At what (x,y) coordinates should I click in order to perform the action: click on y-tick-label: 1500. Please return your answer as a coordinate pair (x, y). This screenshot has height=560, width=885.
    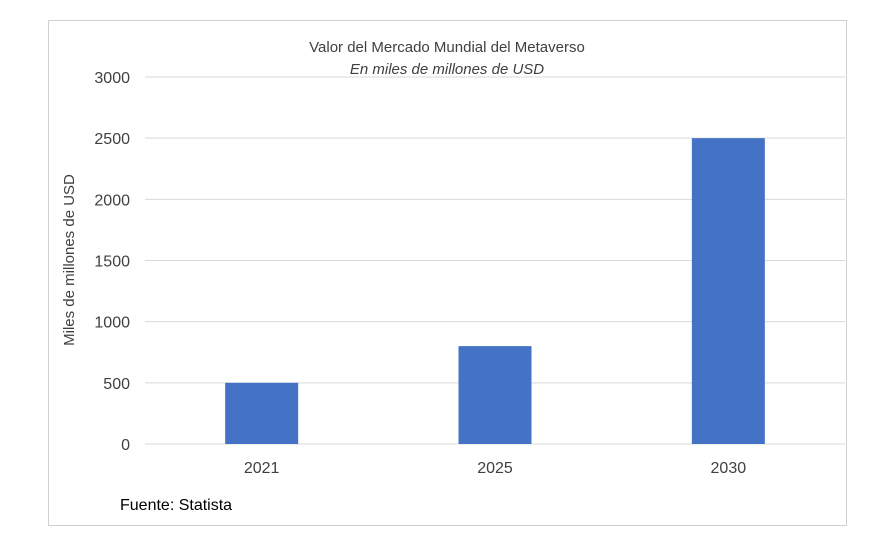
    Looking at the image, I should click on (112, 262).